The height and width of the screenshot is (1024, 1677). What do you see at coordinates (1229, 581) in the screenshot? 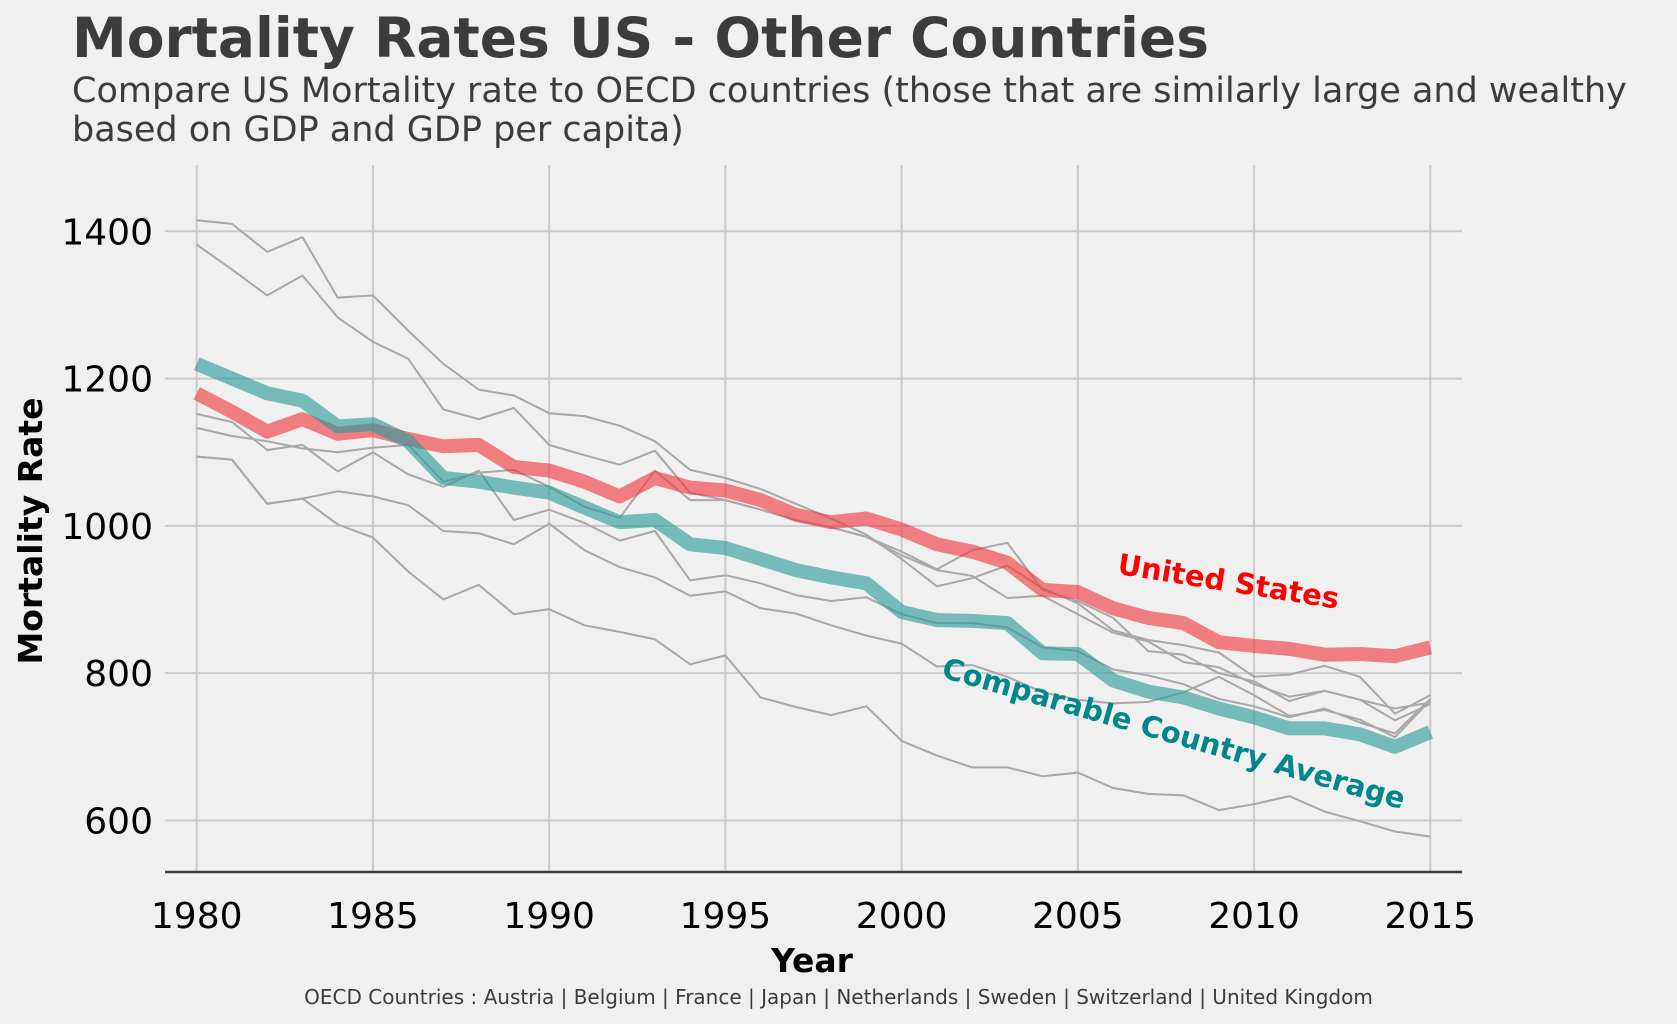
I see `us-annotation: United States` at bounding box center [1229, 581].